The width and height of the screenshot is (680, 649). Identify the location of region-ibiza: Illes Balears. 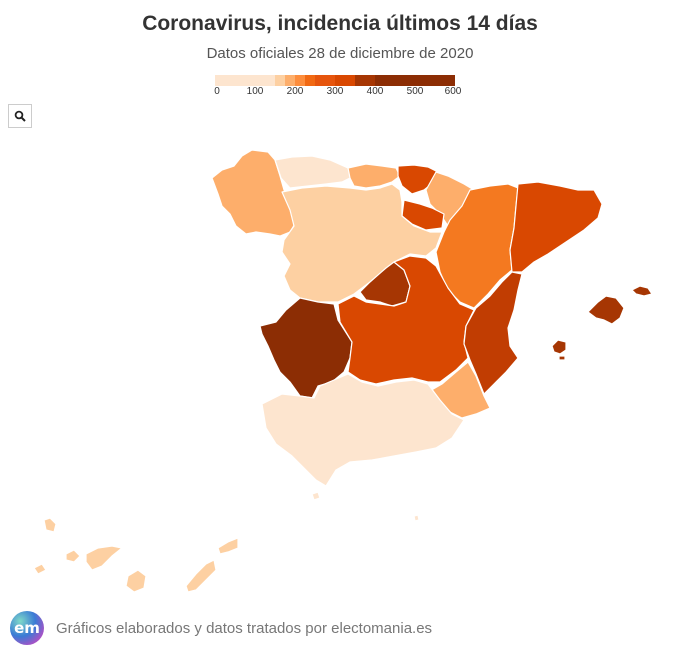
(559, 347).